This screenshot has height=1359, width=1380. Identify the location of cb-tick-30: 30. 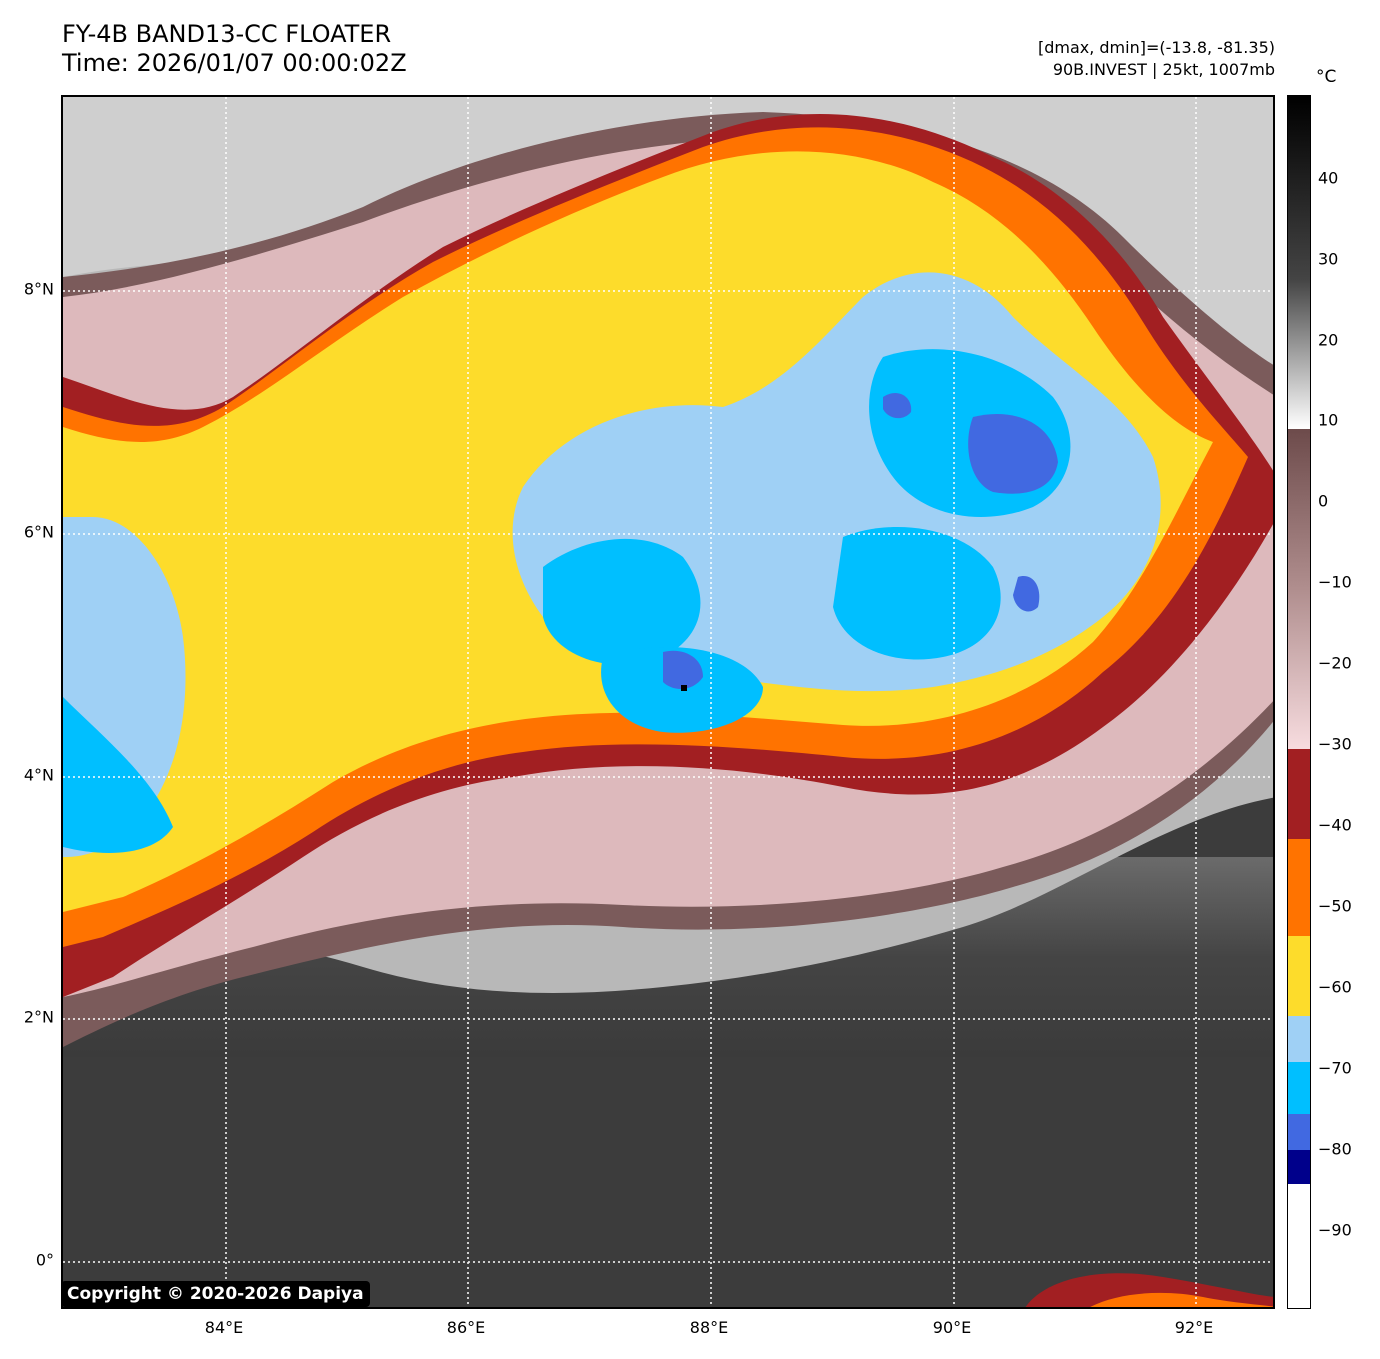
(1328, 259).